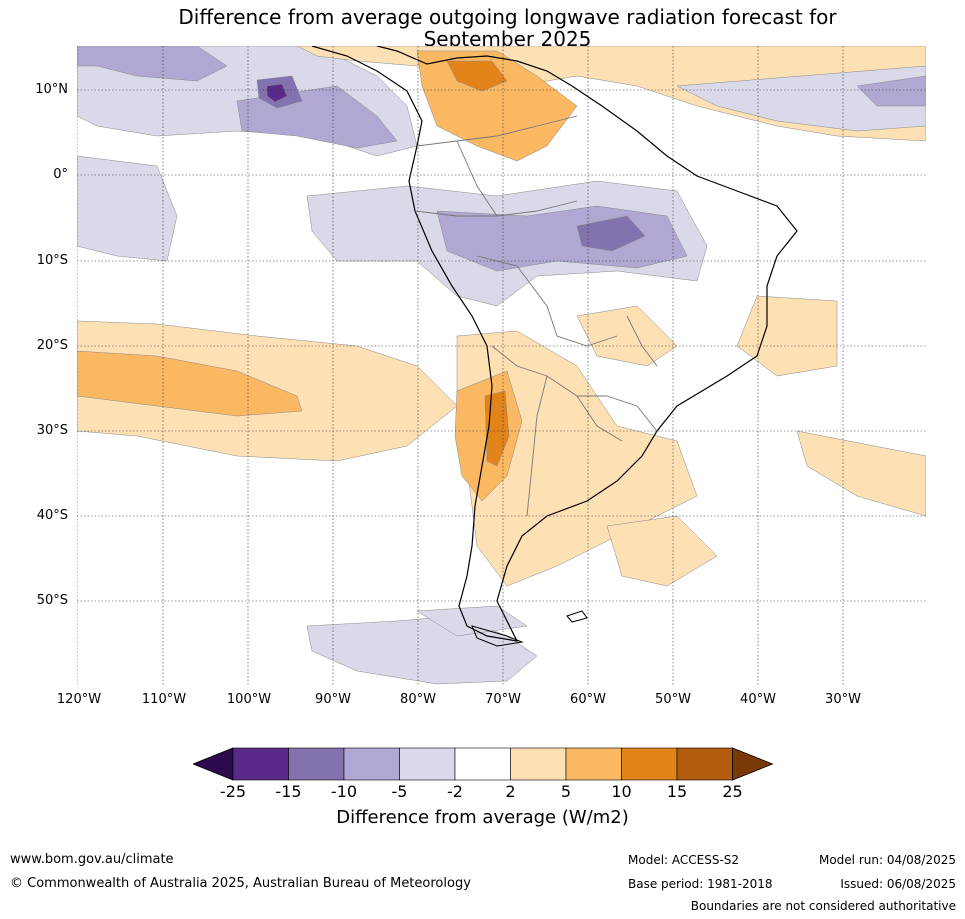 Image resolution: width=965 pixels, height=919 pixels. Describe the element at coordinates (577, 616) in the screenshot. I see `falkland-islands` at that location.